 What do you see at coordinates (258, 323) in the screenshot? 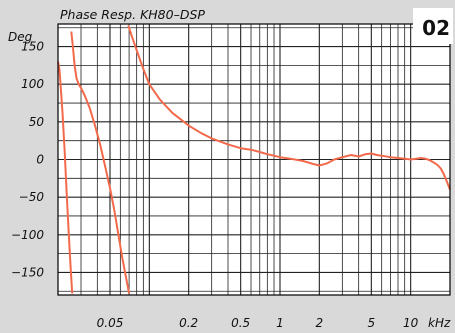
I see `x-tick-labels: 0.05 0.2 0.5 1 2 5 10` at bounding box center [258, 323].